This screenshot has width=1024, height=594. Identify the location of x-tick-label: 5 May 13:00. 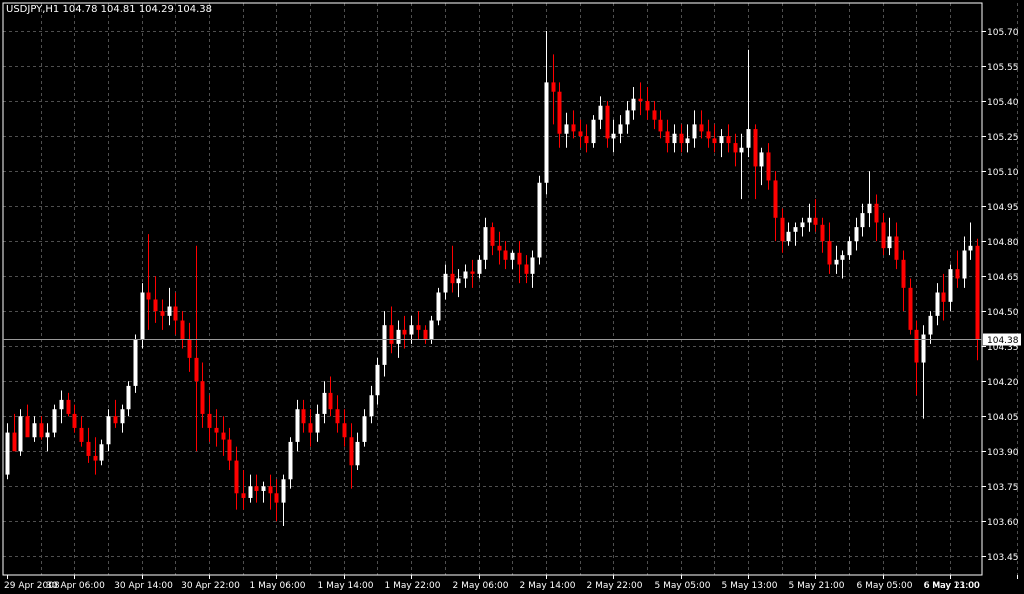
(750, 586).